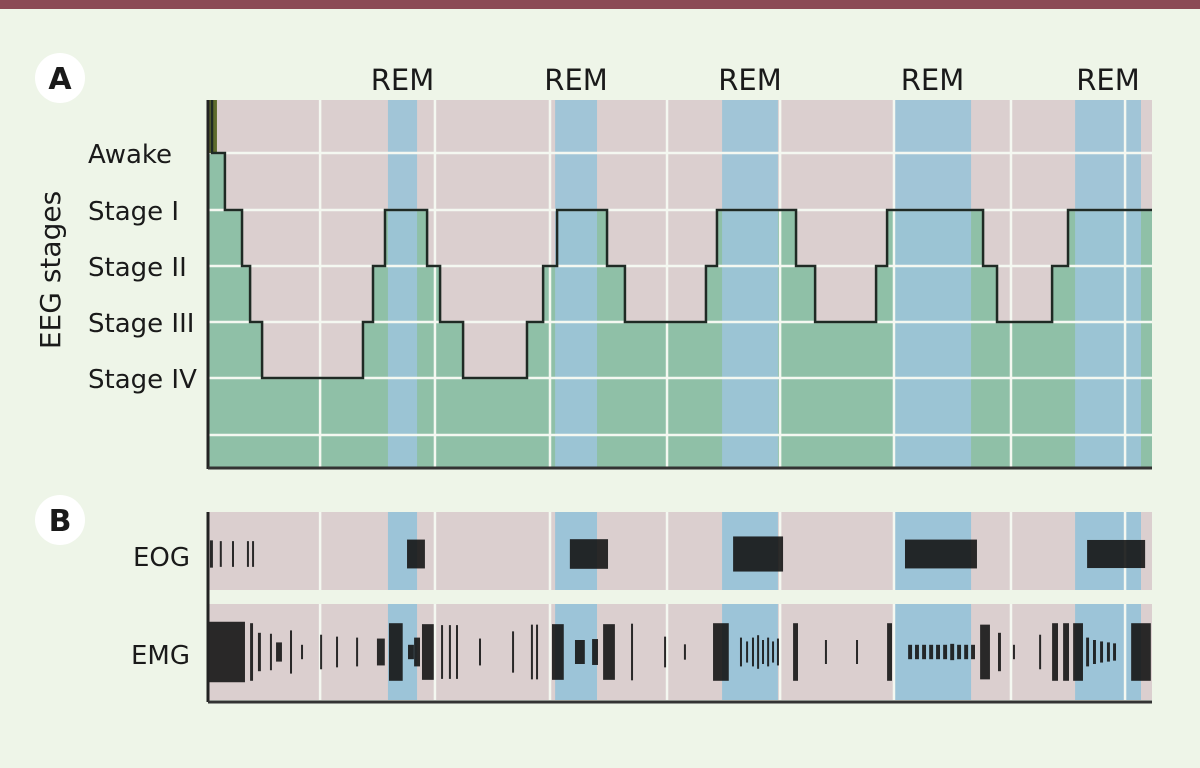  What do you see at coordinates (133, 212) in the screenshot?
I see `stage-label: Stage I` at bounding box center [133, 212].